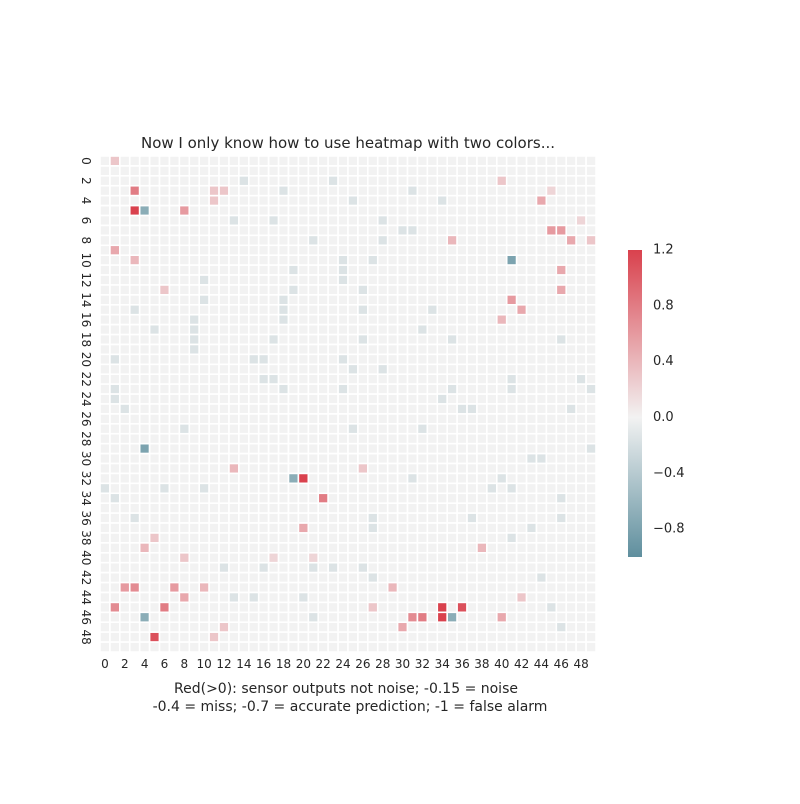  I want to click on x-tick-label: 10, so click(204, 664).